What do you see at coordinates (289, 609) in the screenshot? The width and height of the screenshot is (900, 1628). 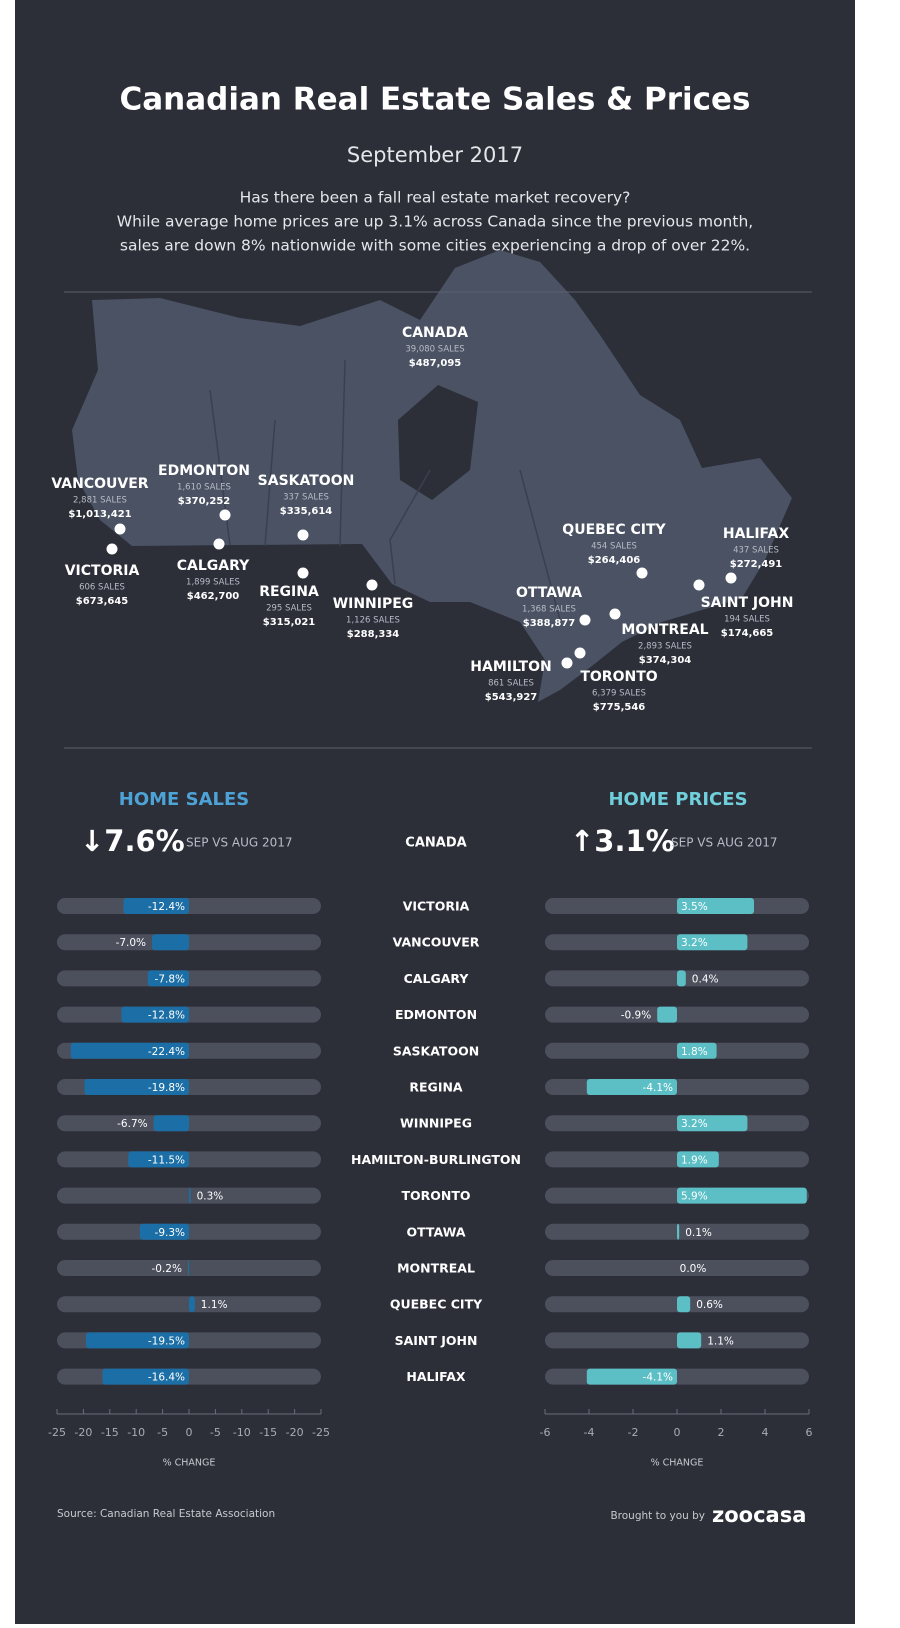 I see `city-sales: 295 SALES` at bounding box center [289, 609].